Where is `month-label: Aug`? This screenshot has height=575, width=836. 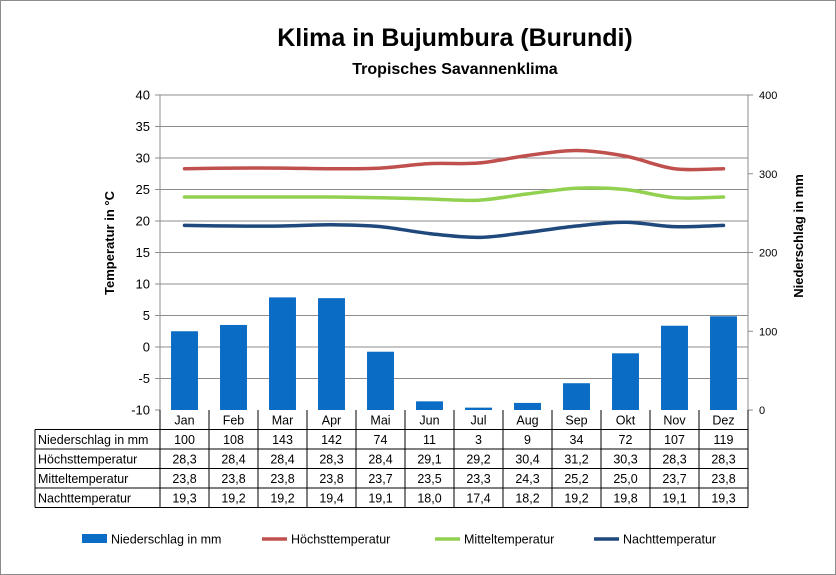 month-label: Aug is located at coordinates (527, 421).